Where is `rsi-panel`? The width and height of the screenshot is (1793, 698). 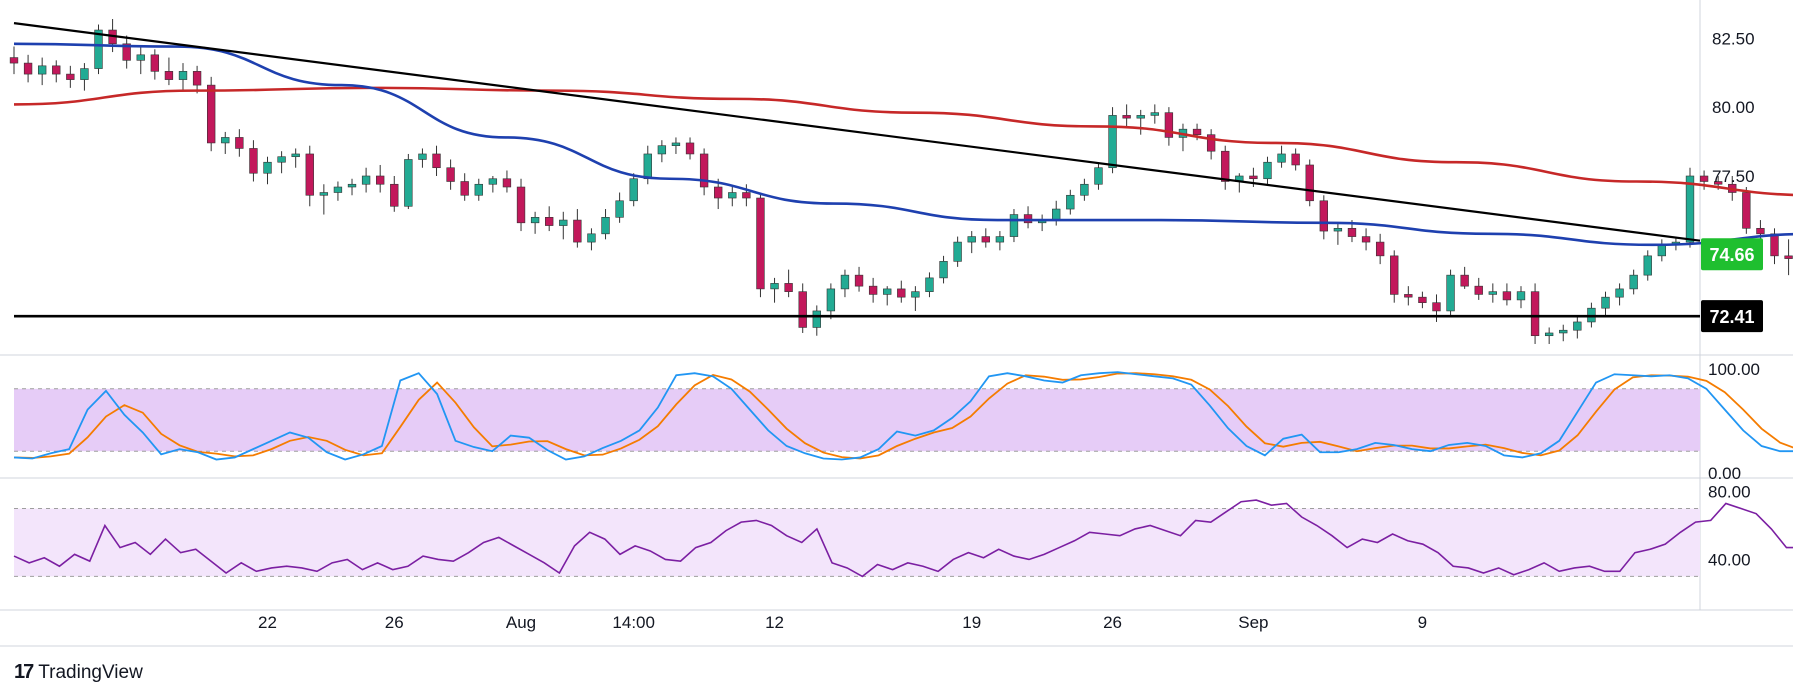 rsi-panel is located at coordinates (903, 538).